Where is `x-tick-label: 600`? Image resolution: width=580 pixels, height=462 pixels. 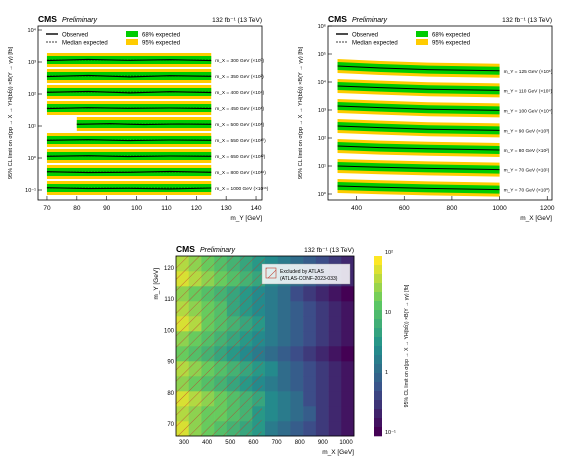
x-tick-label: 600 is located at coordinates (253, 443).